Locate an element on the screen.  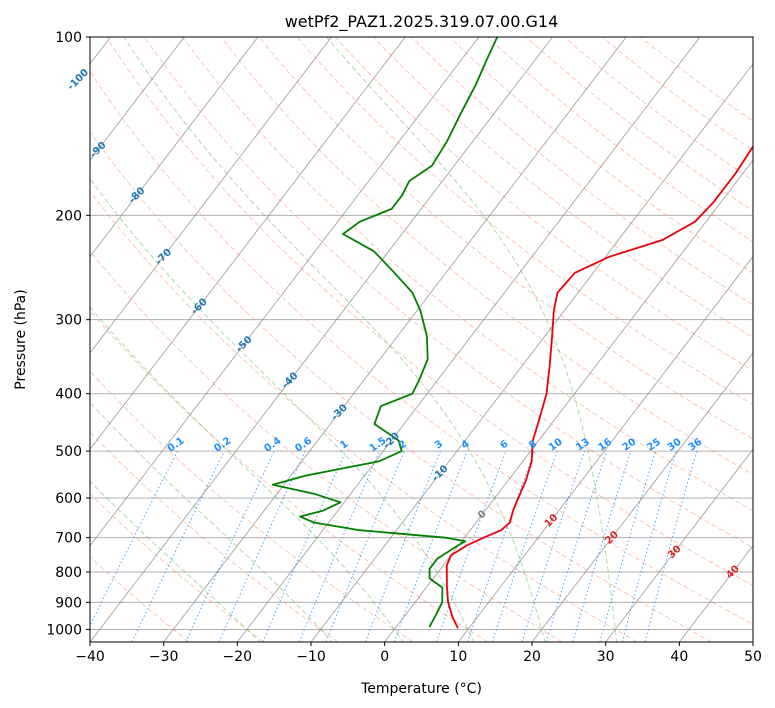
x-tick-label: −10 is located at coordinates (311, 657).